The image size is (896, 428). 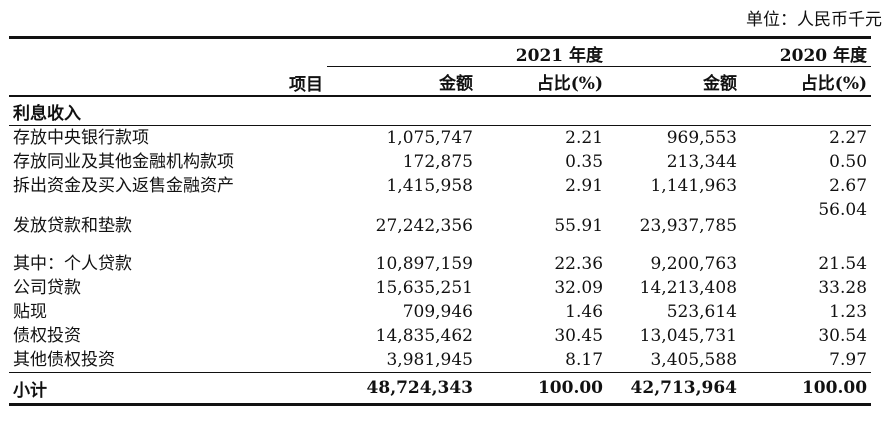 What do you see at coordinates (72, 226) in the screenshot?
I see `row-label: 发放贷款和垫款` at bounding box center [72, 226].